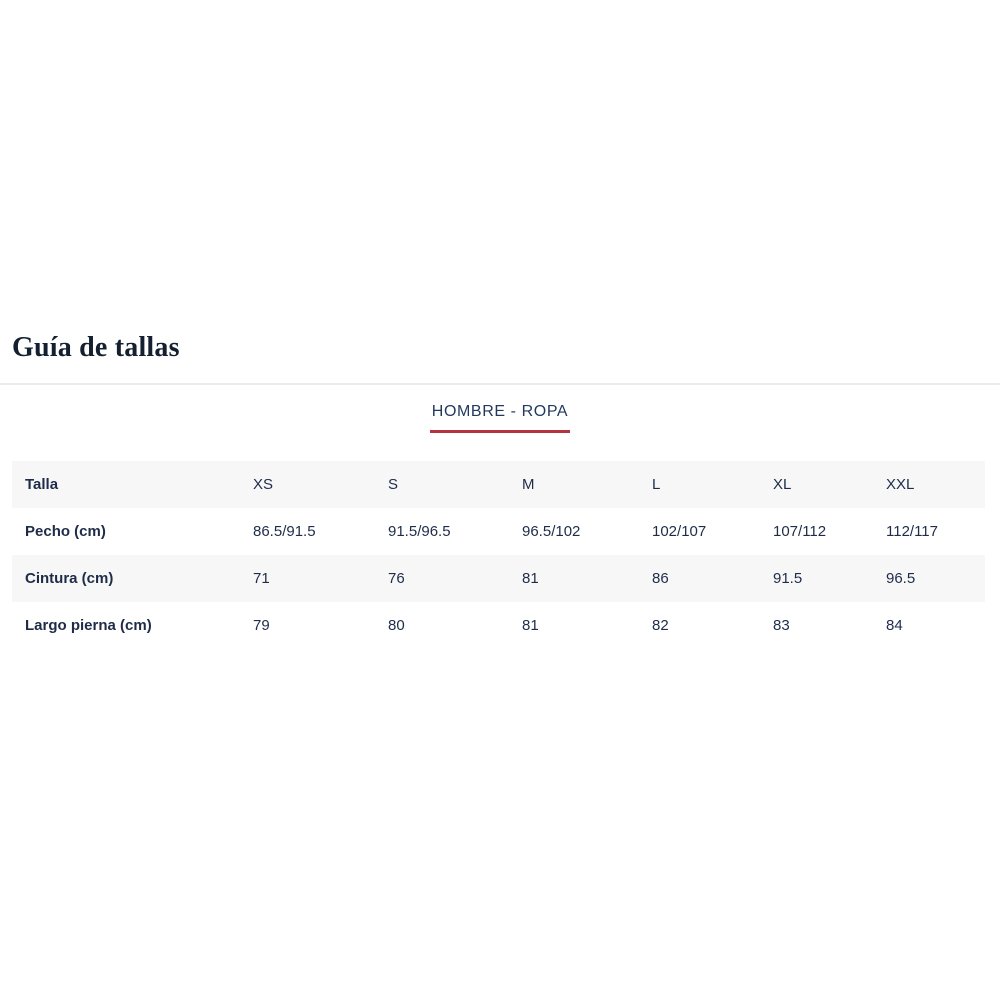  Describe the element at coordinates (96, 347) in the screenshot. I see `page-title: Guía de tallas` at that location.